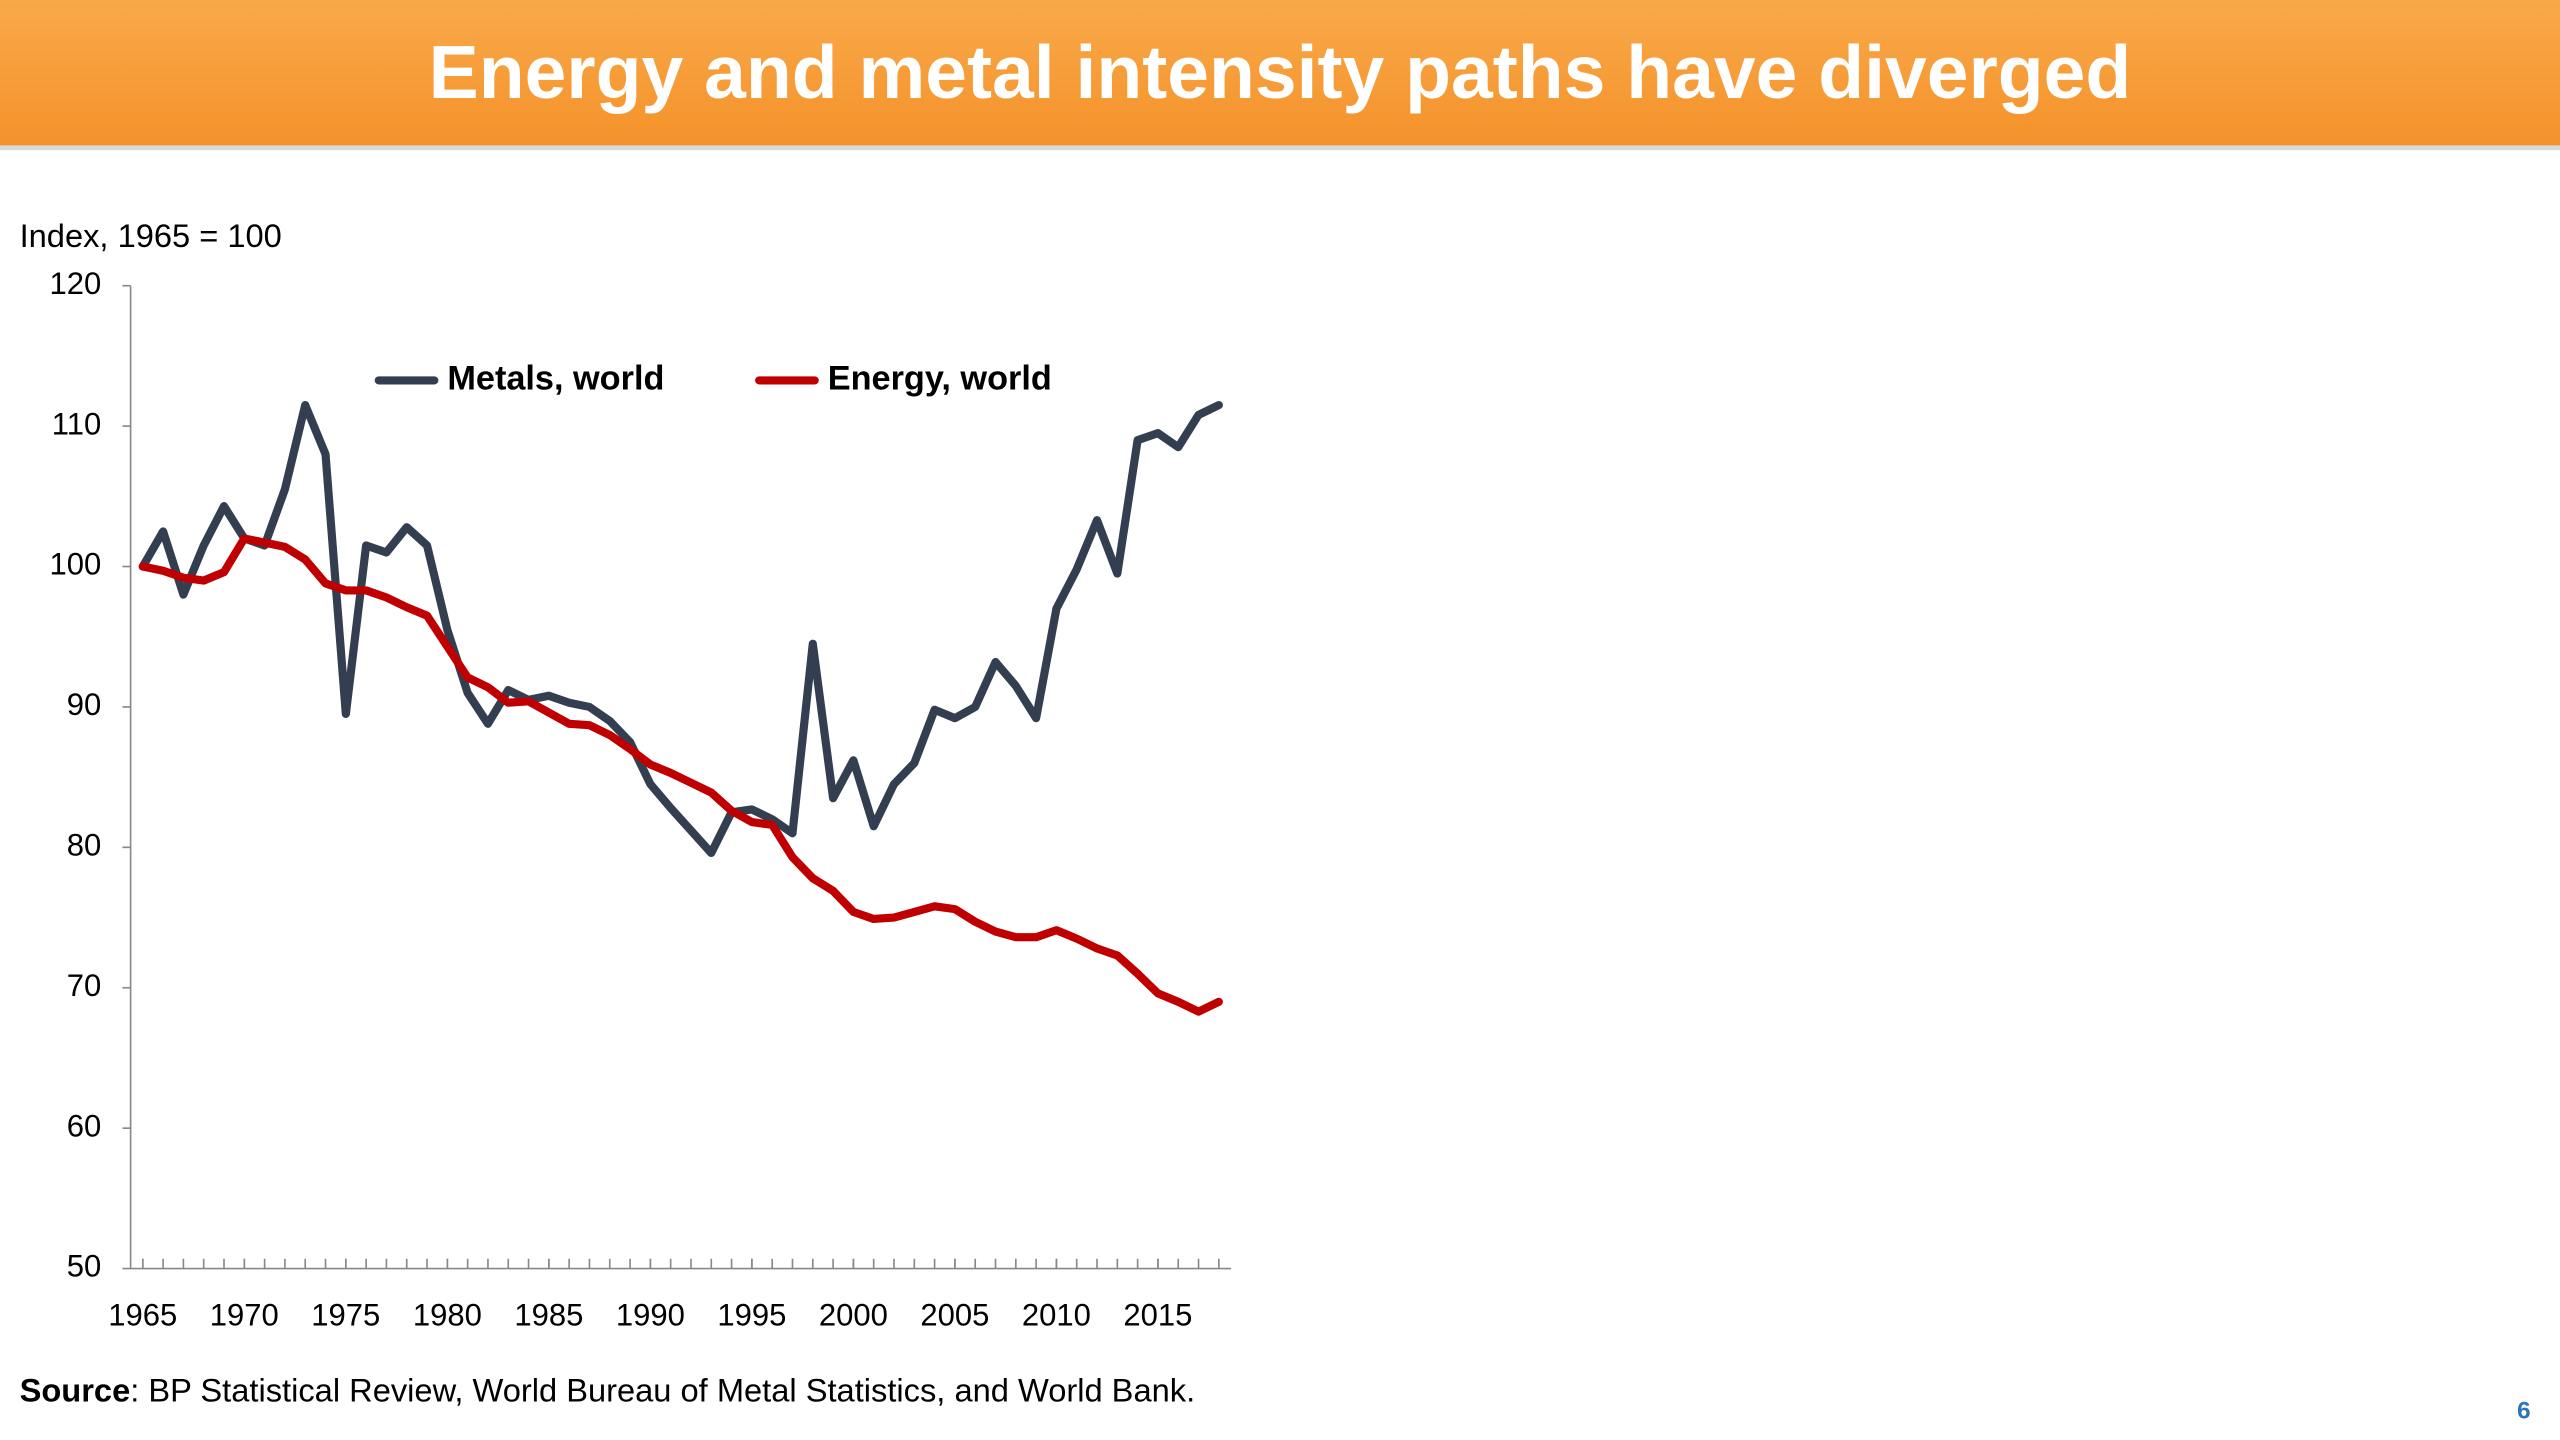 The image size is (2560, 1440). What do you see at coordinates (84, 845) in the screenshot?
I see `y-tick-label: 80` at bounding box center [84, 845].